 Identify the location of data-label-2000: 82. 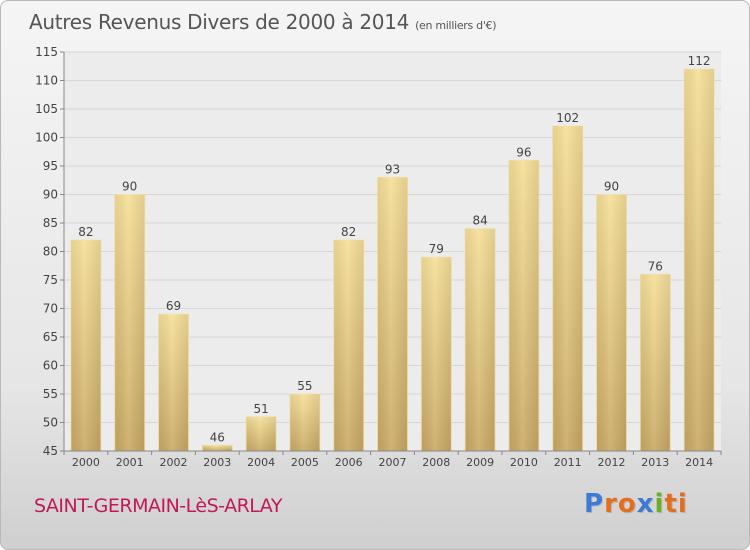
(85, 232).